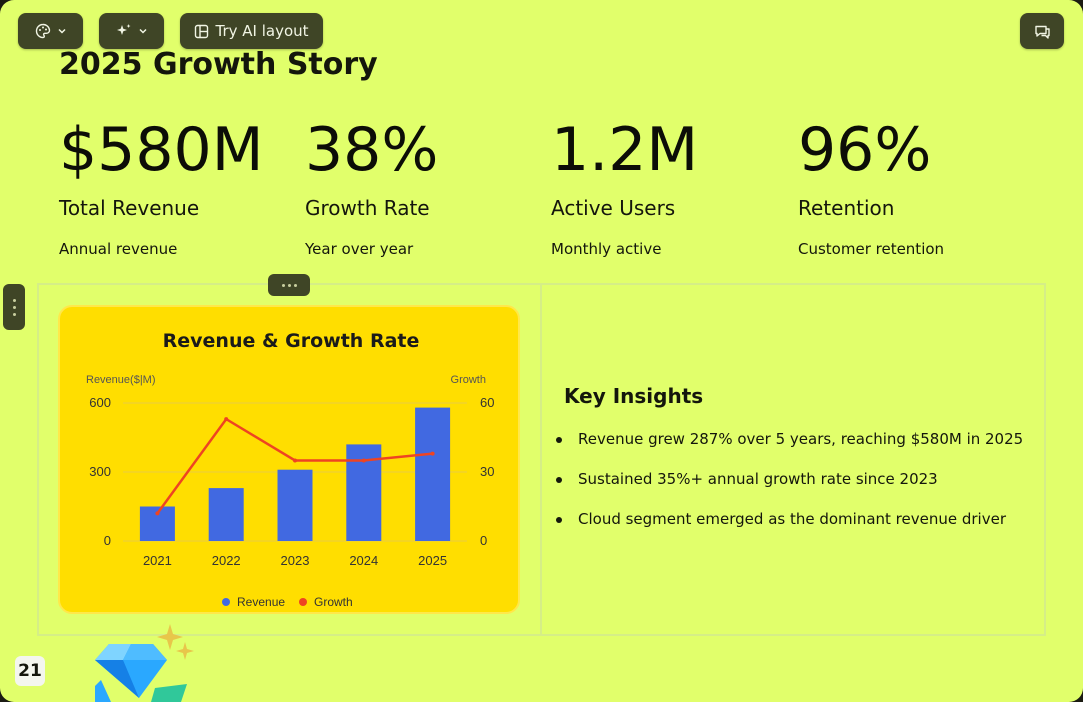 The height and width of the screenshot is (702, 1083). I want to click on stat-sublabel: Monthly active, so click(606, 249).